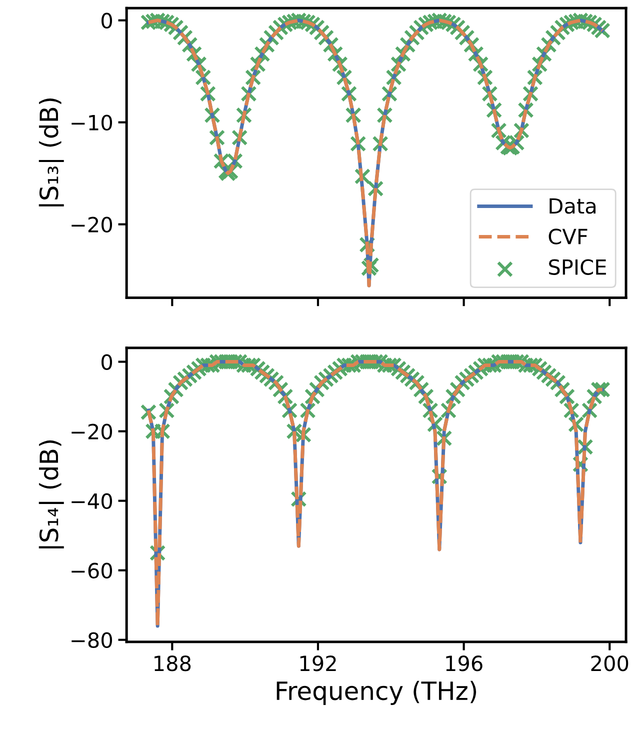 The height and width of the screenshot is (737, 633). Describe the element at coordinates (172, 663) in the screenshot. I see `x-tick-label: 188` at that location.